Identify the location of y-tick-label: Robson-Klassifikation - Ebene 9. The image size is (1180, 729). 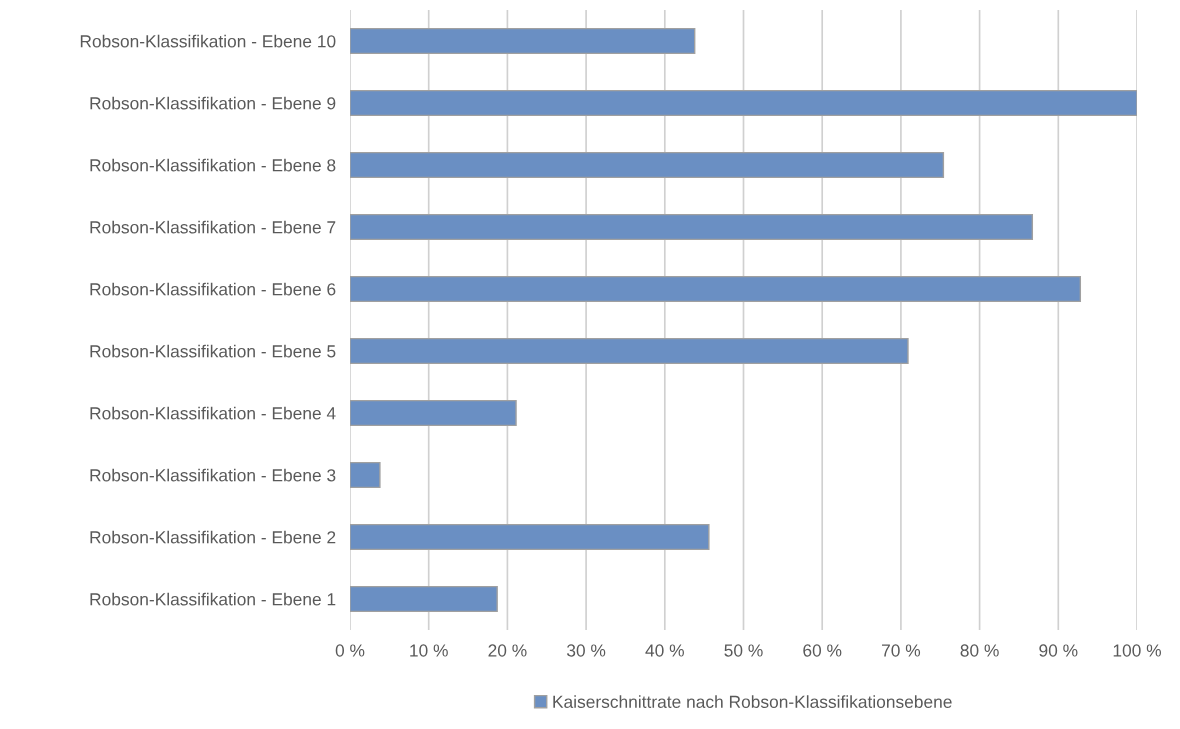
(213, 103).